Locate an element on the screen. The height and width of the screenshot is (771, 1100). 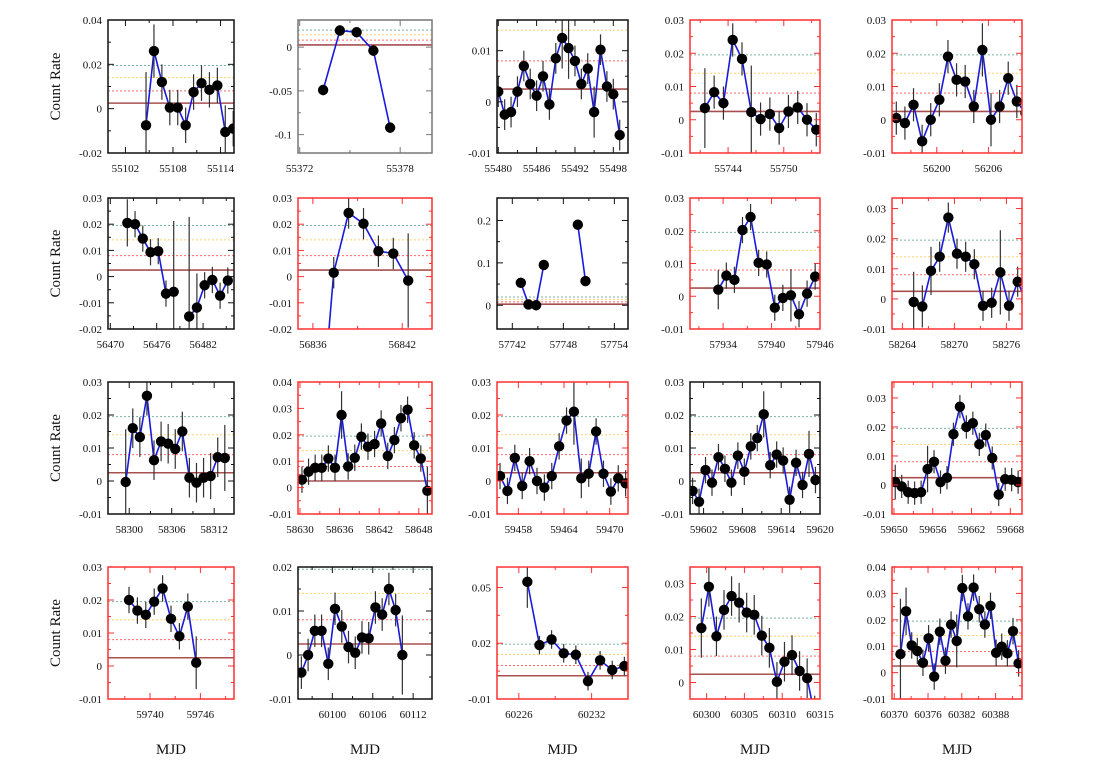
x-tick-label: 59464 is located at coordinates (564, 530).